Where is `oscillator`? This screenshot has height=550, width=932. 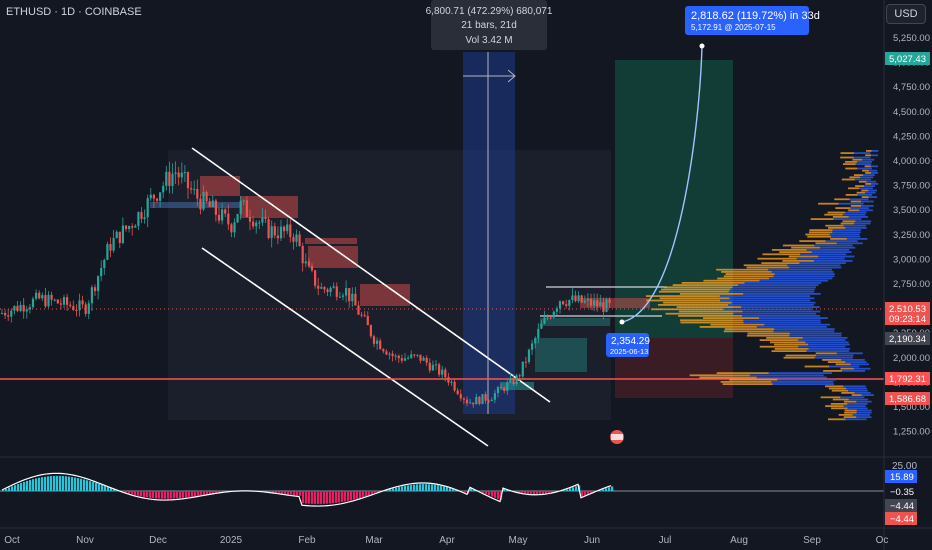
oscillator is located at coordinates (307, 489).